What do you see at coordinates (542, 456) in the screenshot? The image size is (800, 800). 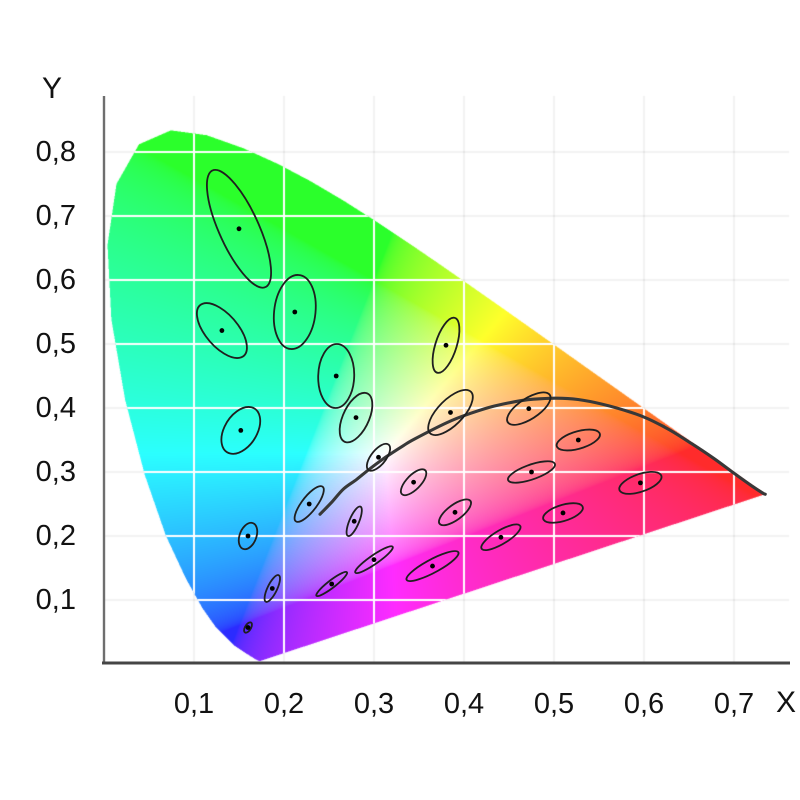 I see `planckian-locus-curve` at bounding box center [542, 456].